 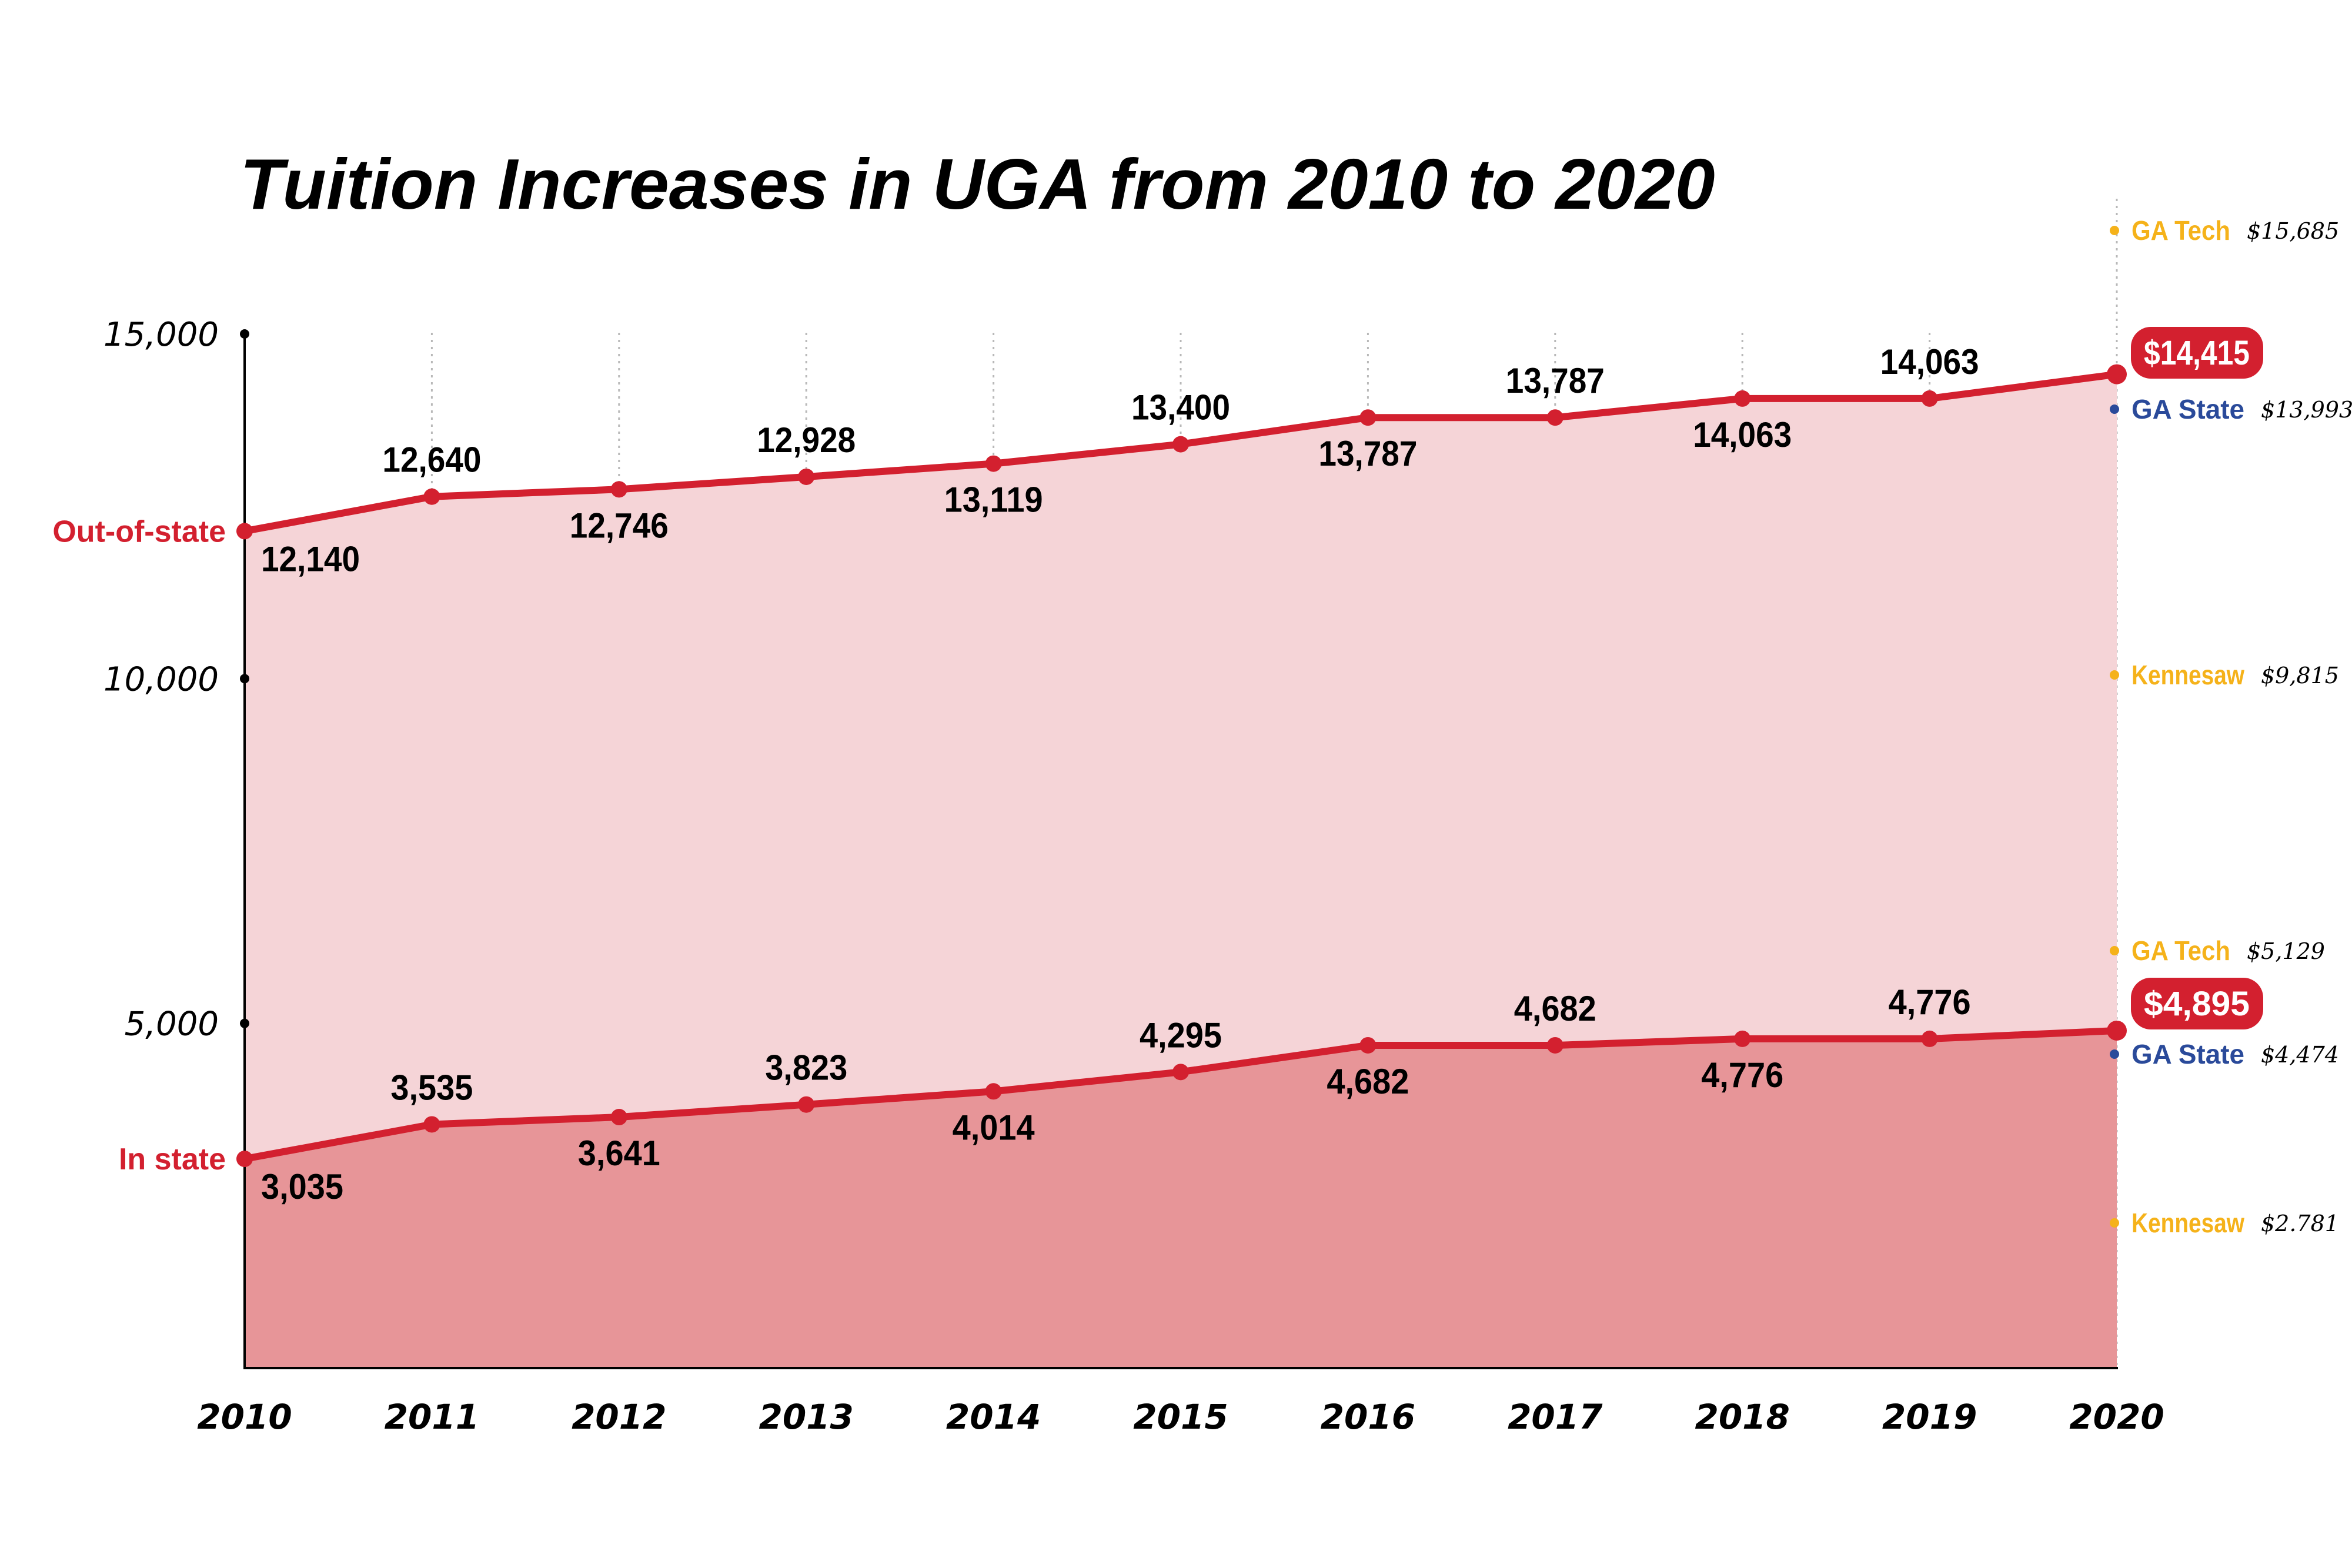 What do you see at coordinates (1555, 1417) in the screenshot?
I see `x-tick-label: 2017` at bounding box center [1555, 1417].